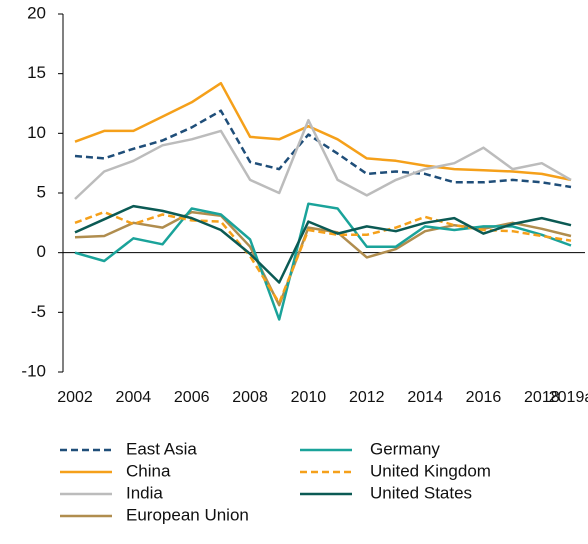  I want to click on x-tick-label: 2014, so click(425, 397).